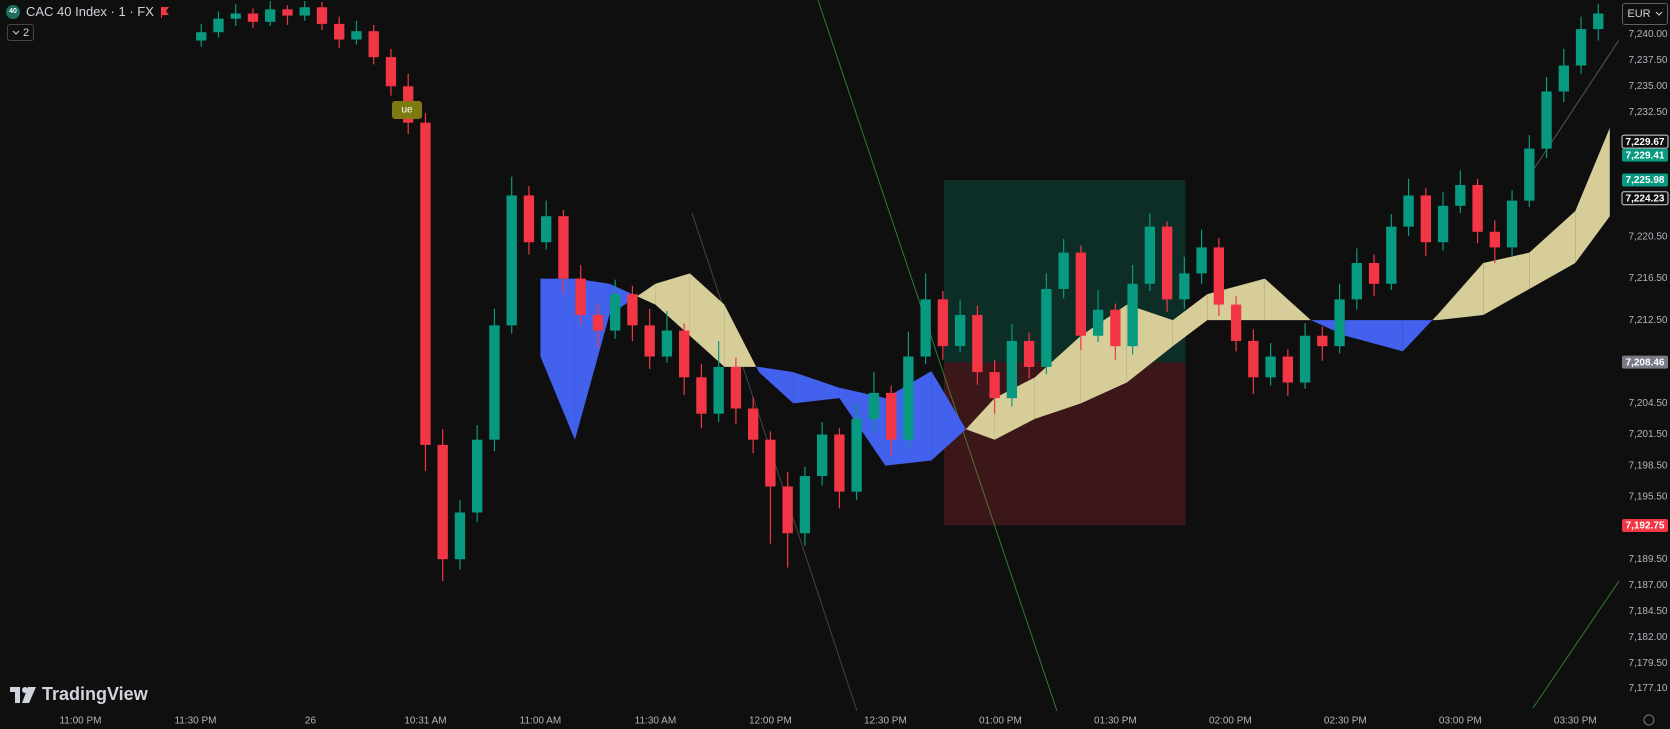 This screenshot has width=1670, height=729. I want to click on chevron, so click(16, 32).